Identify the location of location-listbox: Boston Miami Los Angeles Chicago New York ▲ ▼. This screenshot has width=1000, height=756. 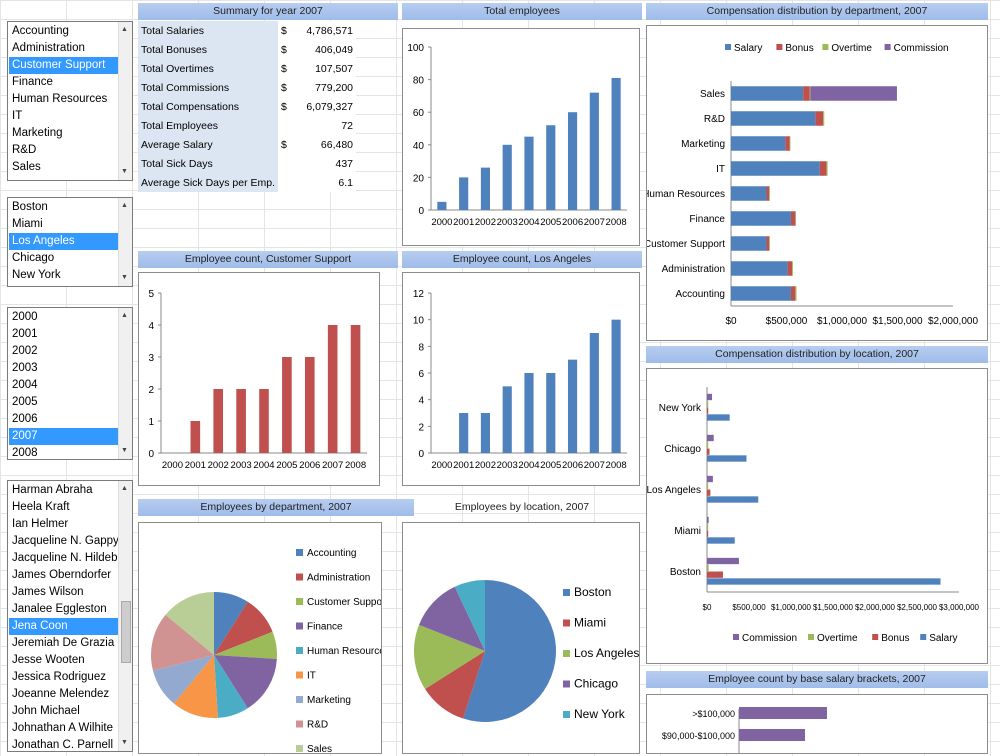
(70, 242).